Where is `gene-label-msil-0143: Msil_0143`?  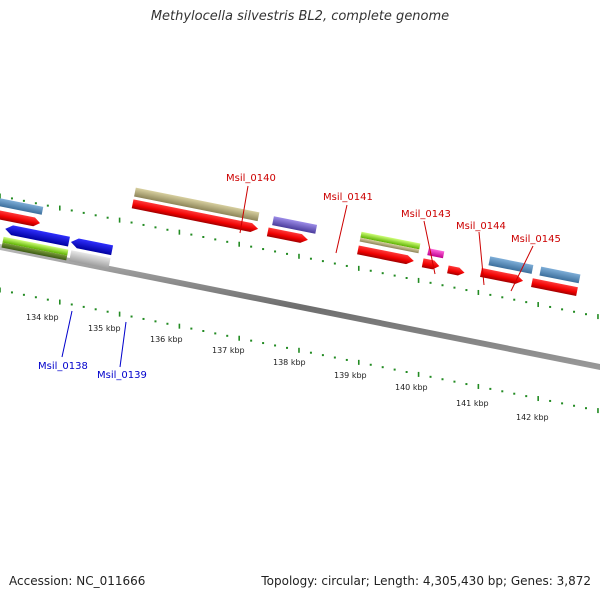
gene-label-msil-0143: Msil_0143 is located at coordinates (426, 214).